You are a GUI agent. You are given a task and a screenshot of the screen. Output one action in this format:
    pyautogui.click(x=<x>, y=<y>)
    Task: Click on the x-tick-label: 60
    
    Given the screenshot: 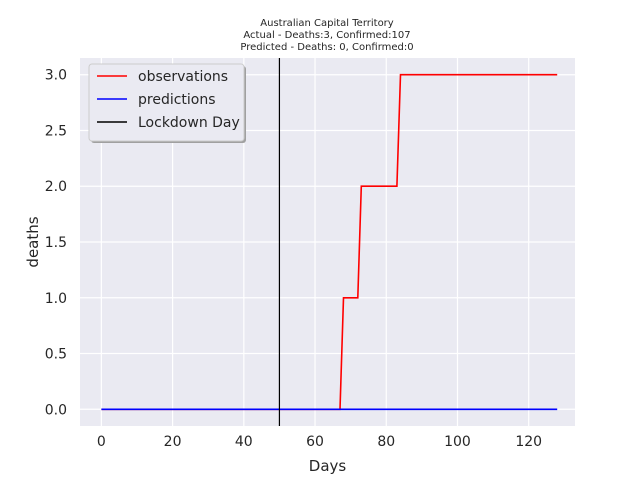 What is the action you would take?
    pyautogui.click(x=315, y=442)
    